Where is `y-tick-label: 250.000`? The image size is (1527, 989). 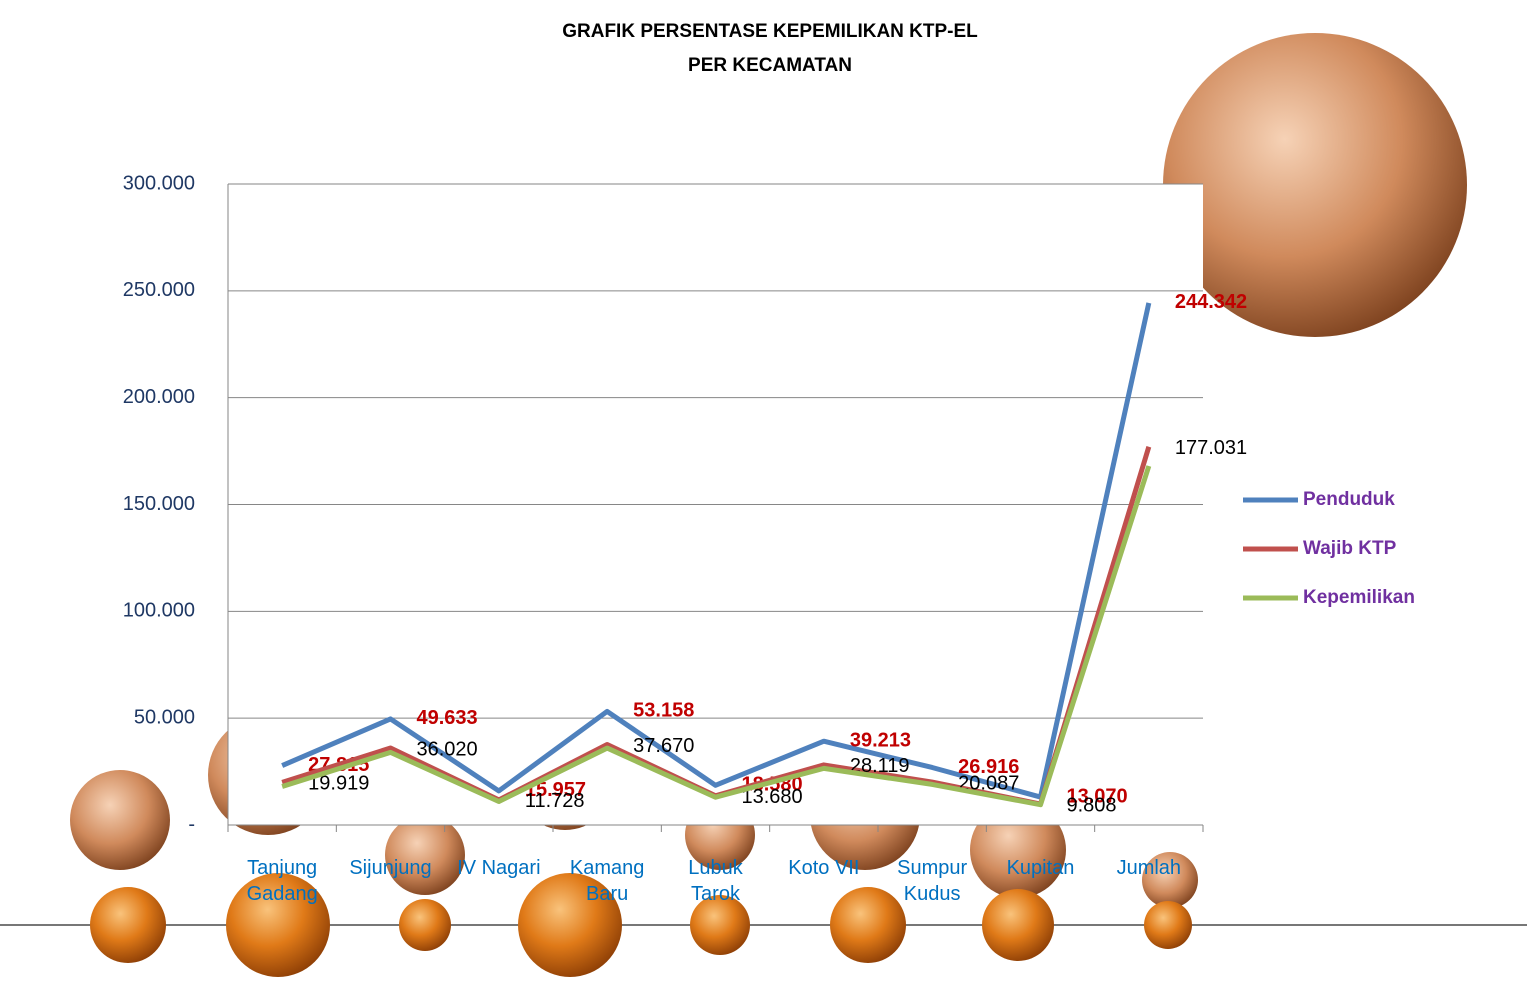 y-tick-label: 250.000 is located at coordinates (159, 290).